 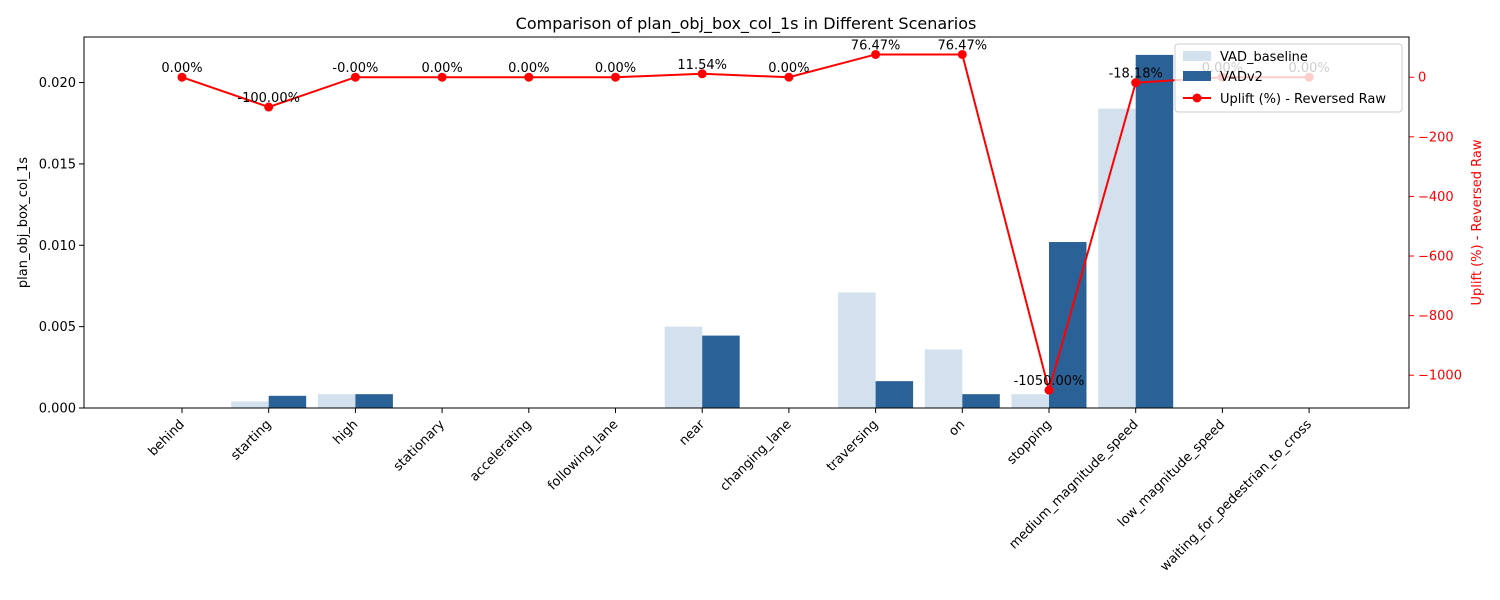 What do you see at coordinates (1440, 376) in the screenshot?
I see `y-tick-right-label: −1000` at bounding box center [1440, 376].